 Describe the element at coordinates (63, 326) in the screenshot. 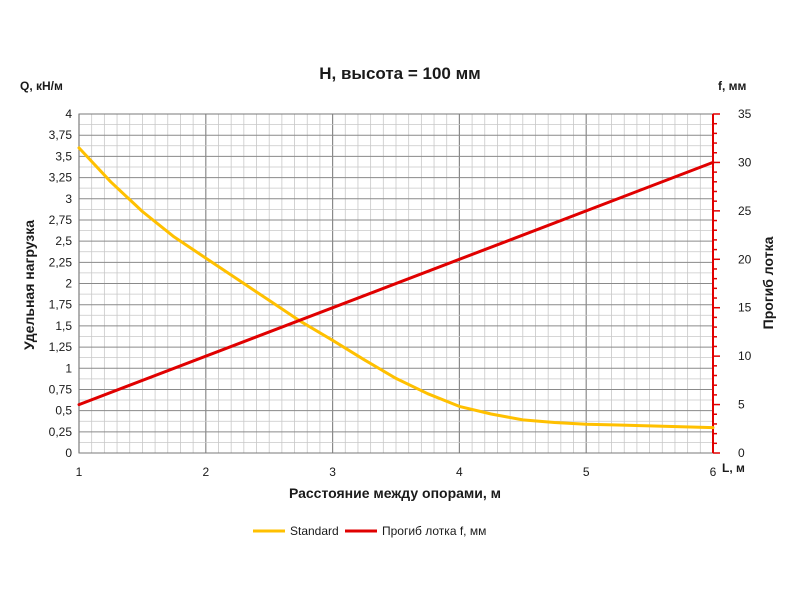

I see `y-left-tick-label: 1,5` at that location.